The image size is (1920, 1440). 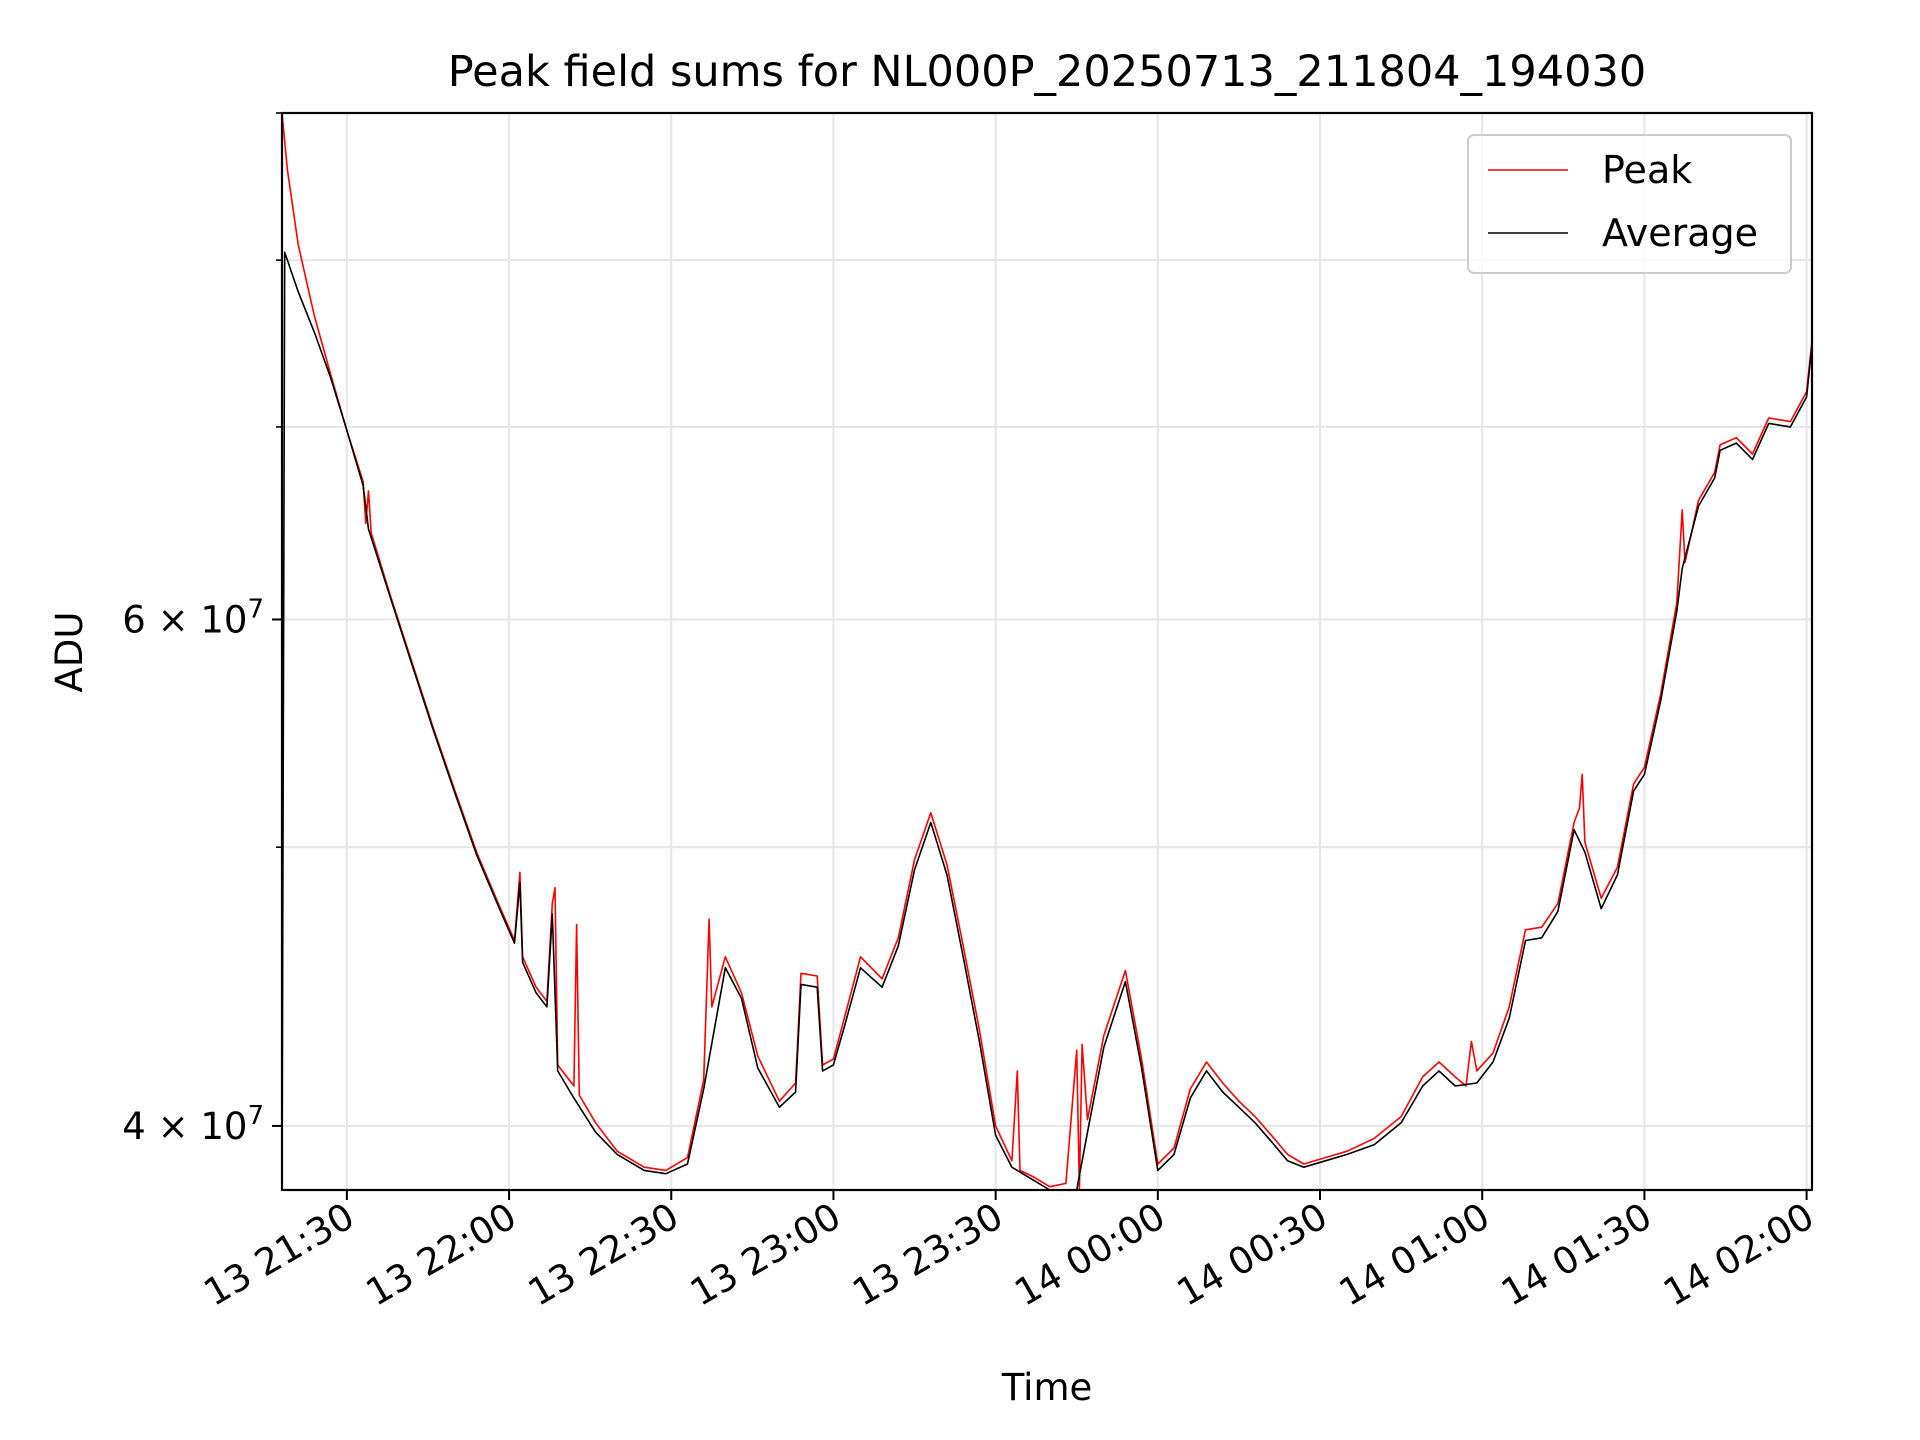 What do you see at coordinates (1047, 1387) in the screenshot?
I see `x-axis-label: Time` at bounding box center [1047, 1387].